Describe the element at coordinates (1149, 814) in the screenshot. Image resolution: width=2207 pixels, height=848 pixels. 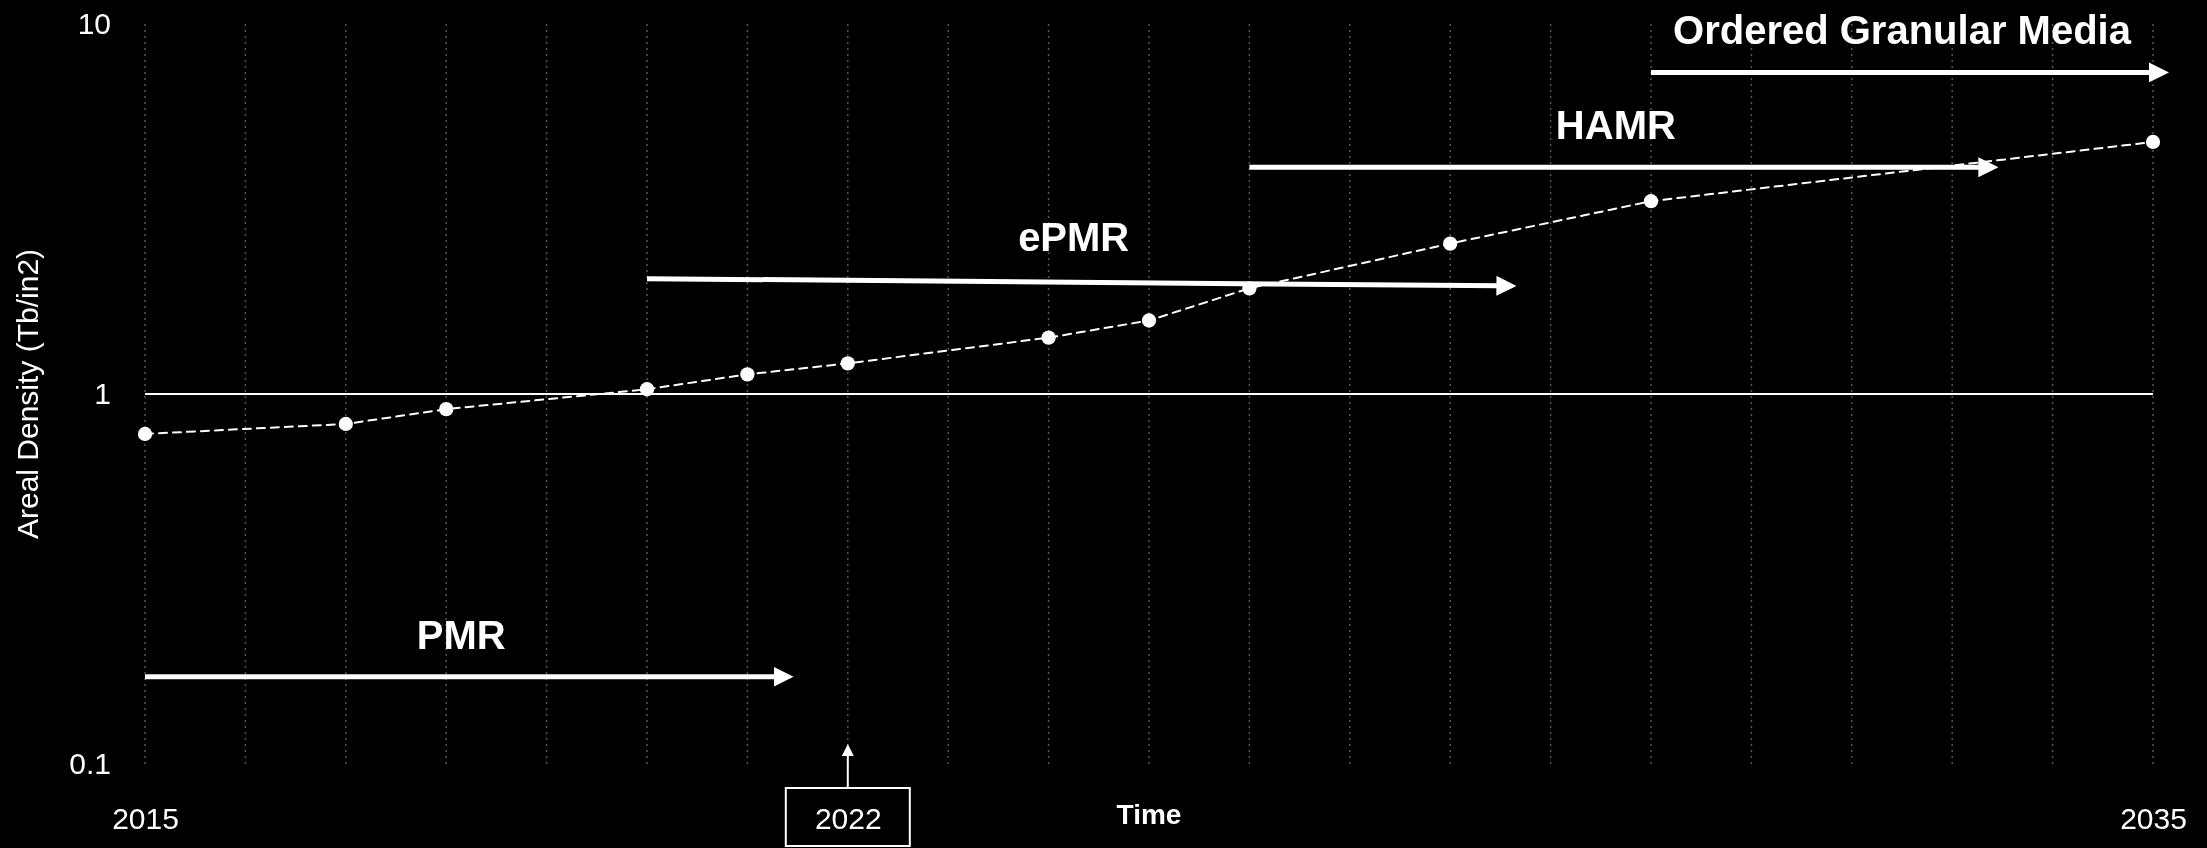
I see `x-axis-title: Time` at that location.